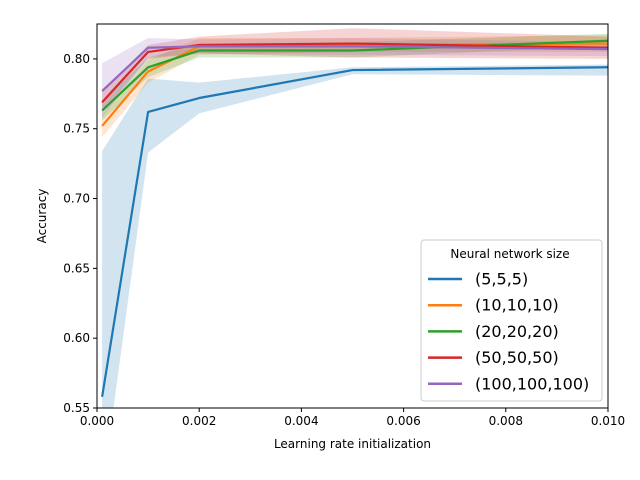 The height and width of the screenshot is (480, 640). Describe the element at coordinates (517, 331) in the screenshot. I see `legend-label: (20,20,20)` at that location.